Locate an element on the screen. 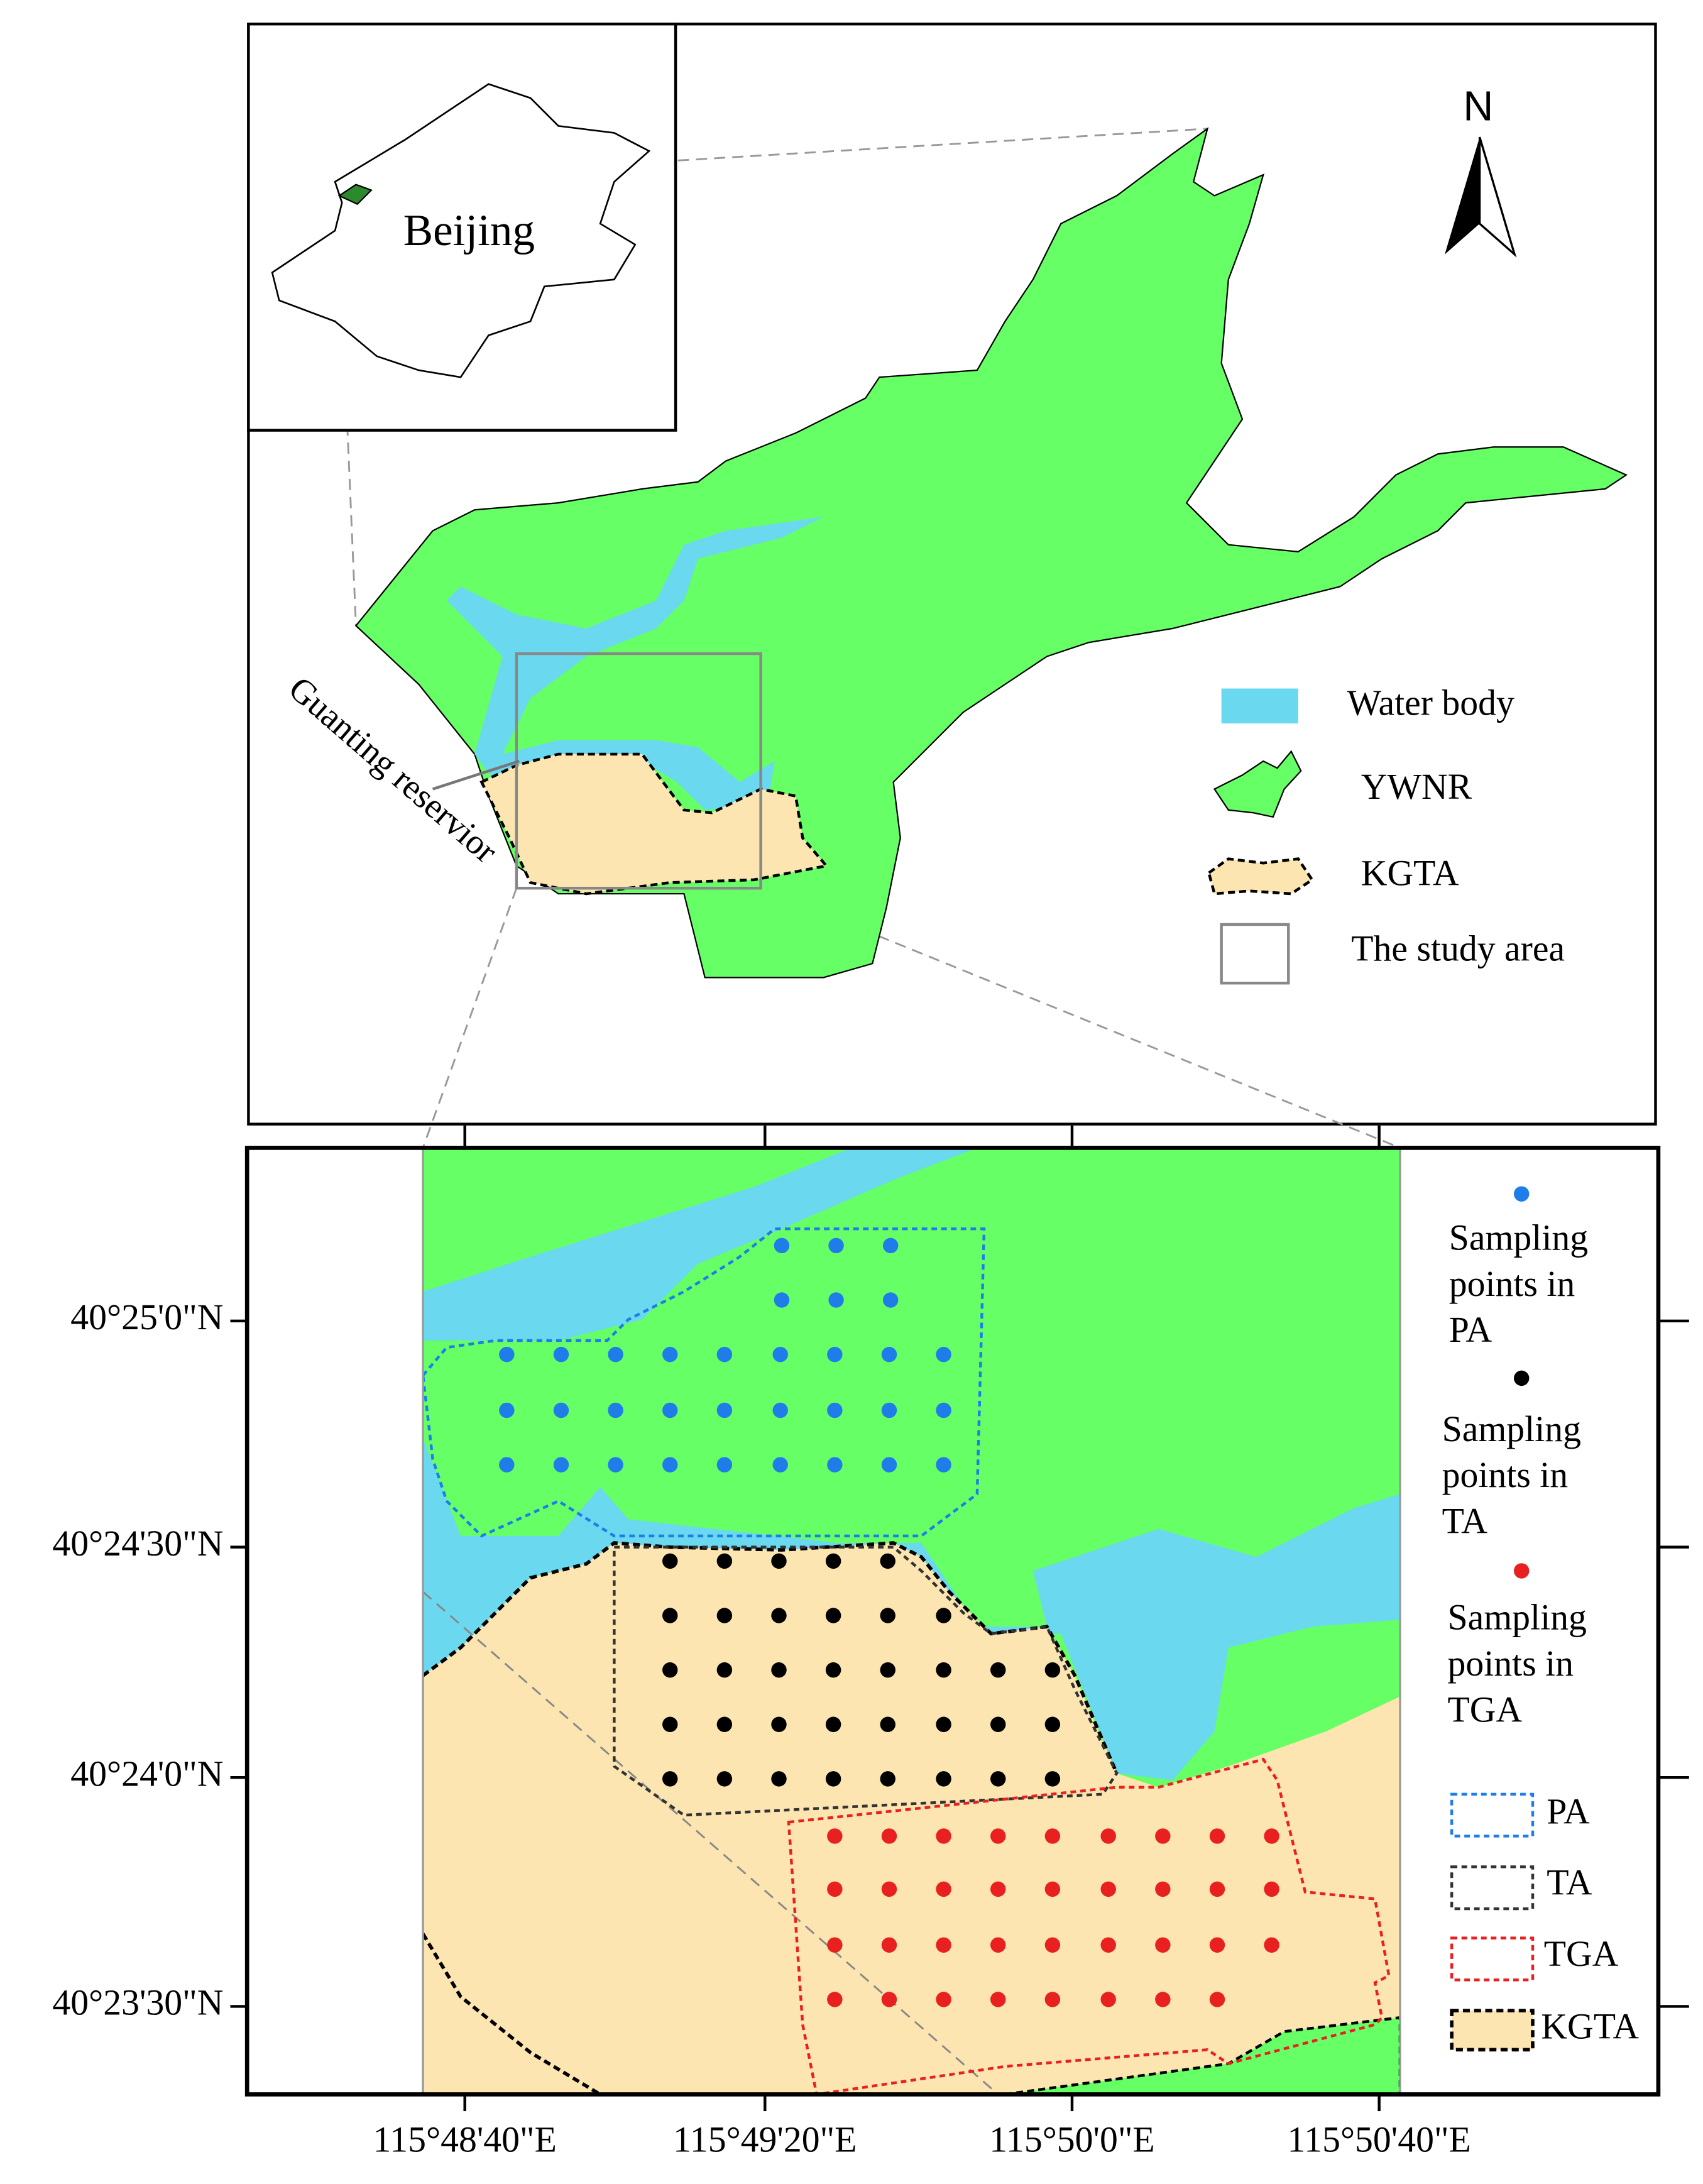 The height and width of the screenshot is (2184, 1703). legend-label: KGTA is located at coordinates (1410, 874).